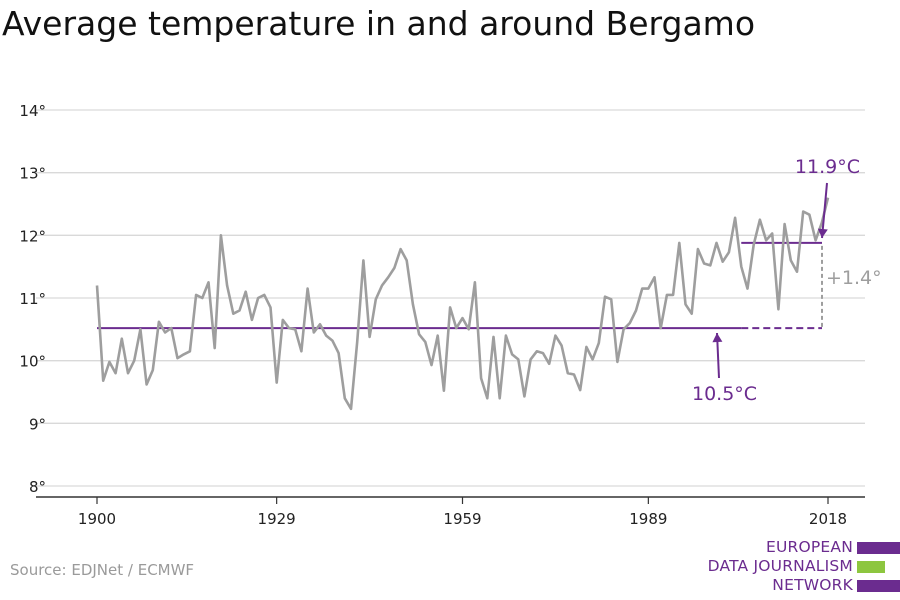  What do you see at coordinates (717, 338) in the screenshot?
I see `baseline-arrow-head` at bounding box center [717, 338].